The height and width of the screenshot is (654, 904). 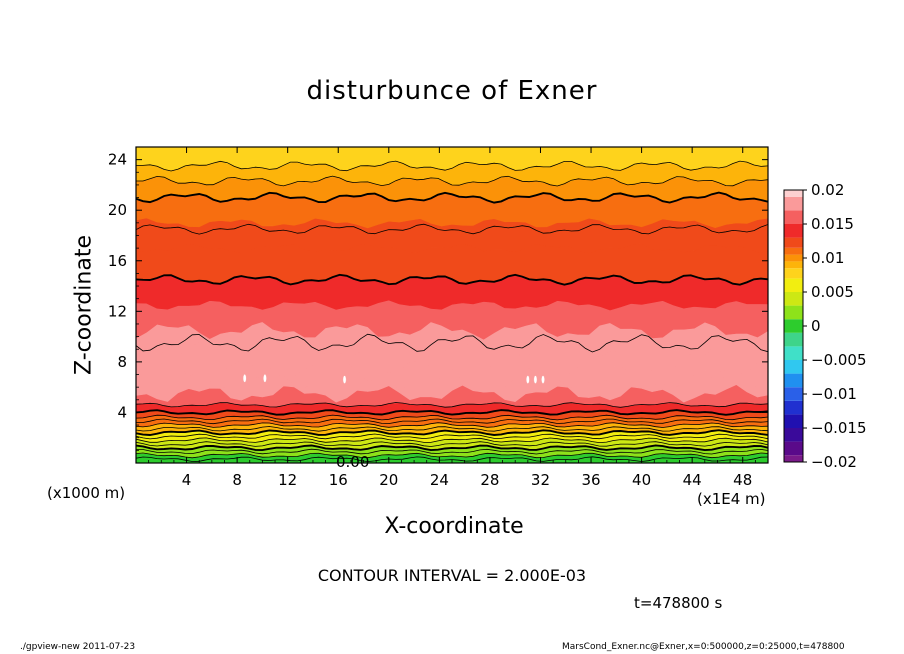 What do you see at coordinates (832, 292) in the screenshot?
I see `colorbar-label: 0.005` at bounding box center [832, 292].